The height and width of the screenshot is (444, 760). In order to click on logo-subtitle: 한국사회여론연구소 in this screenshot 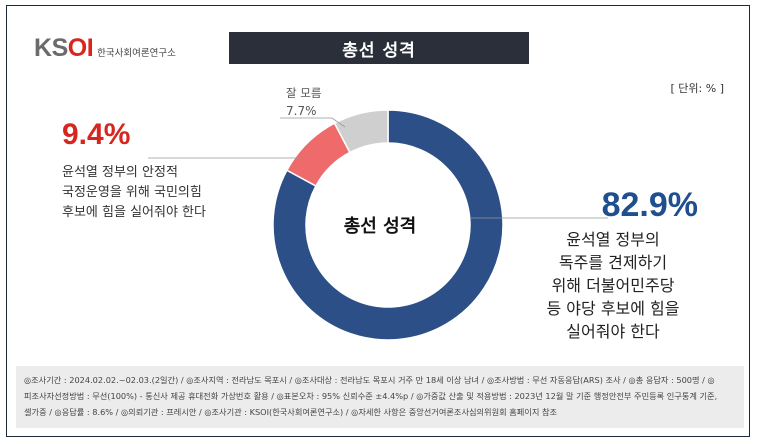, I will do `click(136, 53)`.